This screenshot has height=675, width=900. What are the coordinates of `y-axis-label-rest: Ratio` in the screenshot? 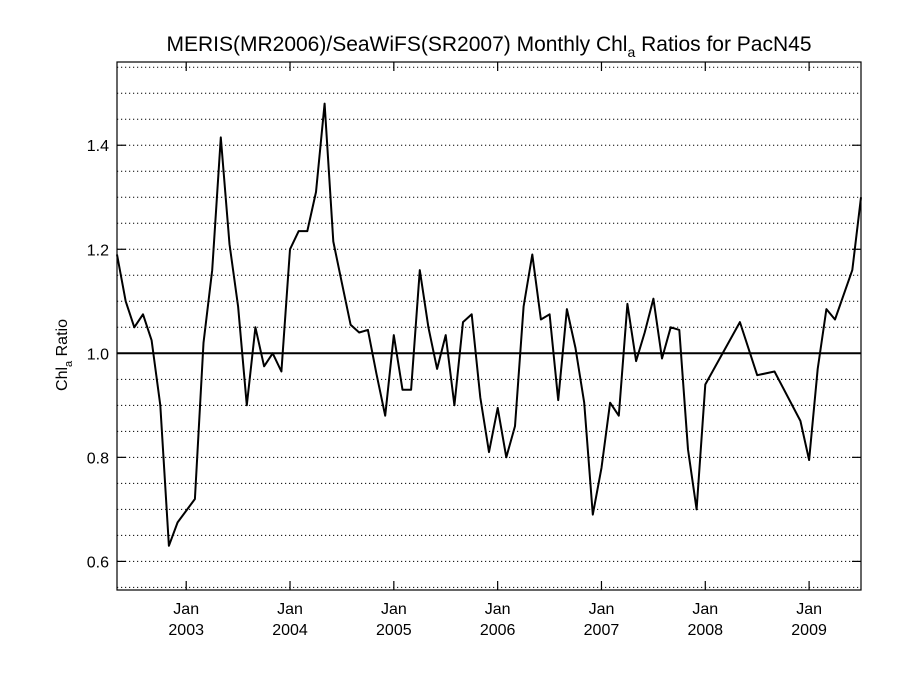 It's located at (62, 340).